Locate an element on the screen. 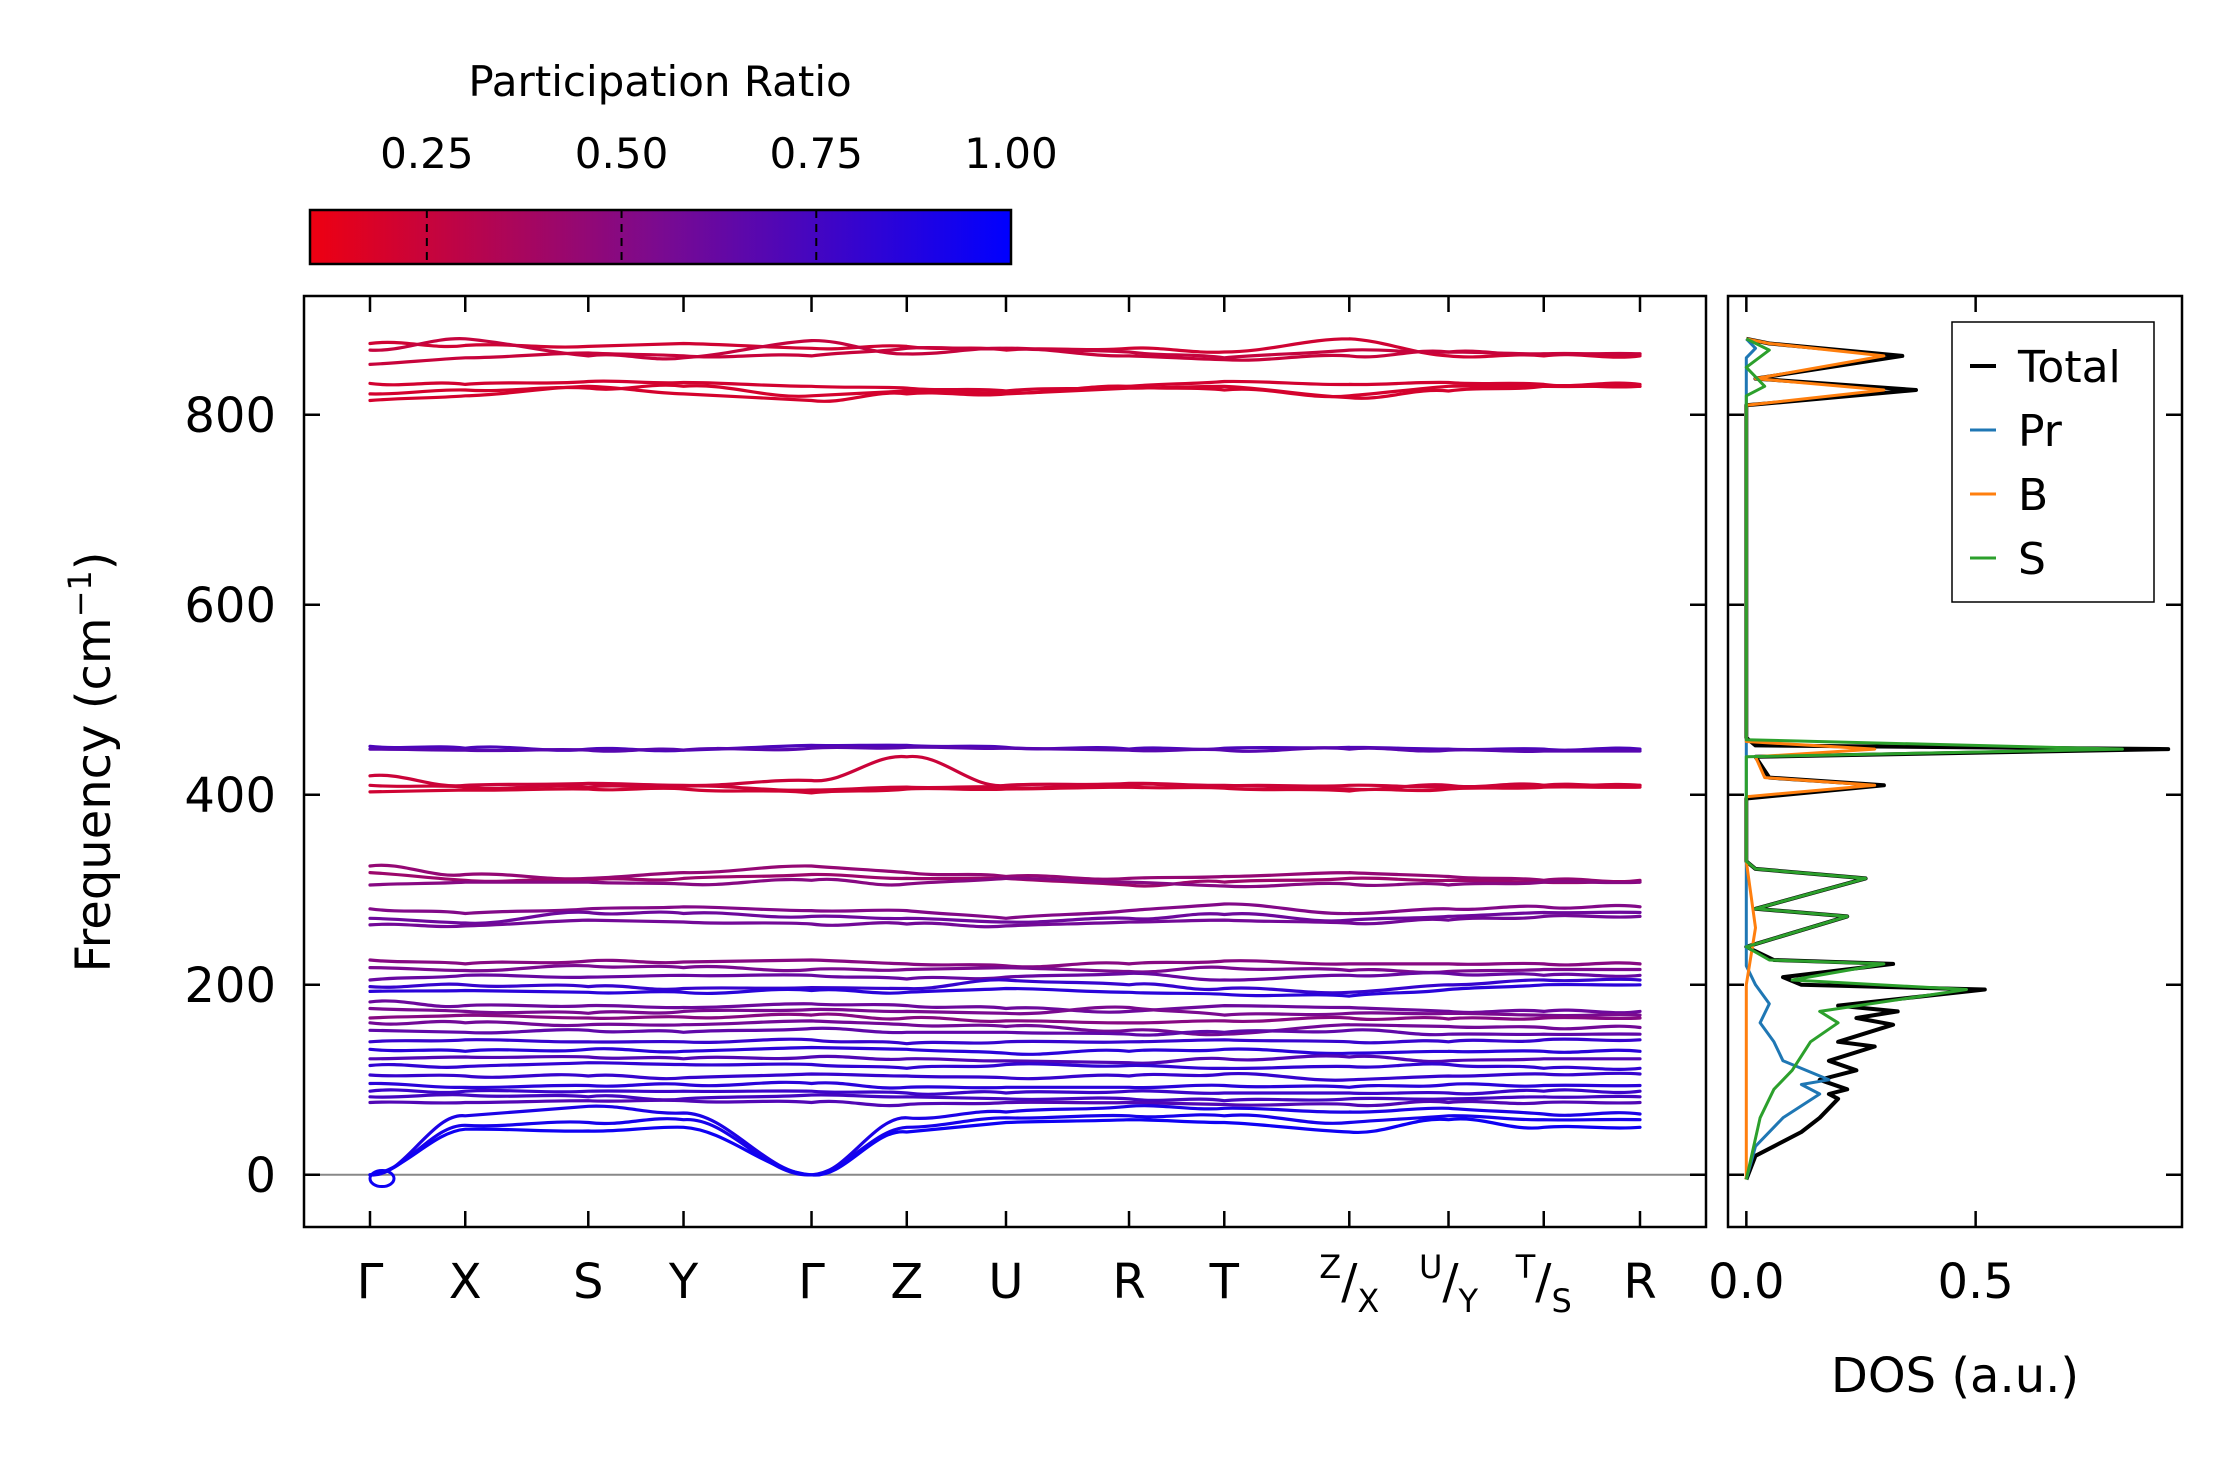 This screenshot has width=2222, height=1459. dos-y-ticks is located at coordinates (1955, 794).